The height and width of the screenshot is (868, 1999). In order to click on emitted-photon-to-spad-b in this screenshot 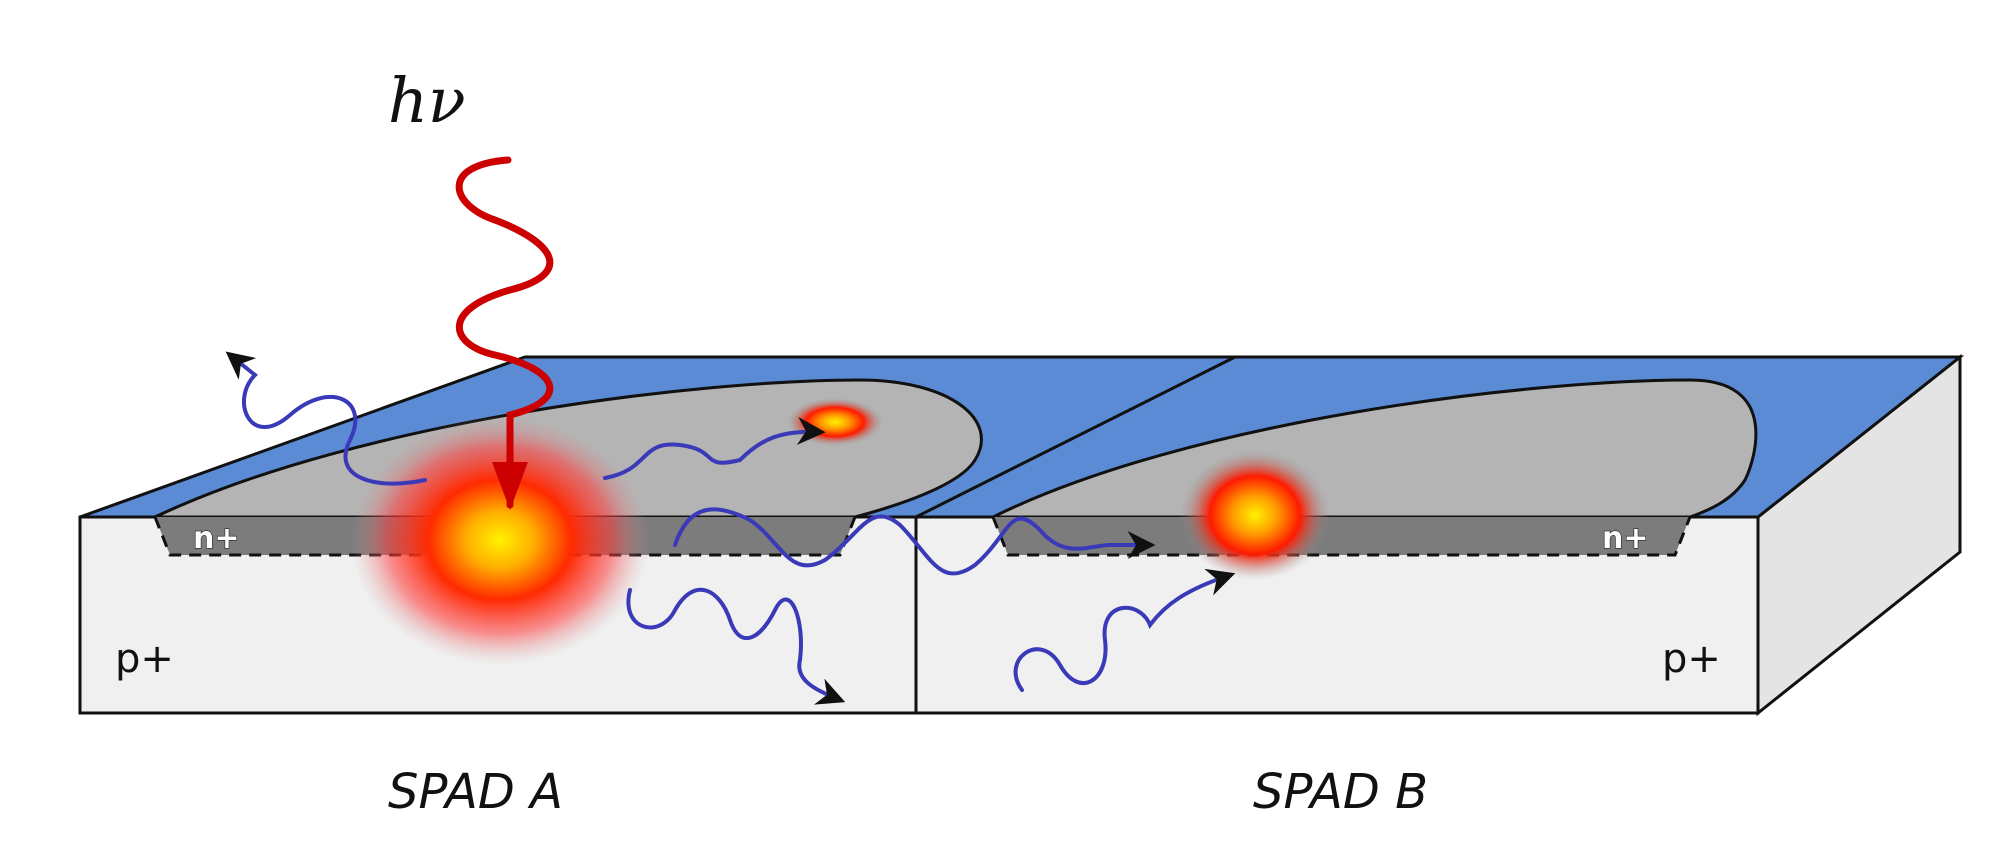, I will do `click(914, 541)`.